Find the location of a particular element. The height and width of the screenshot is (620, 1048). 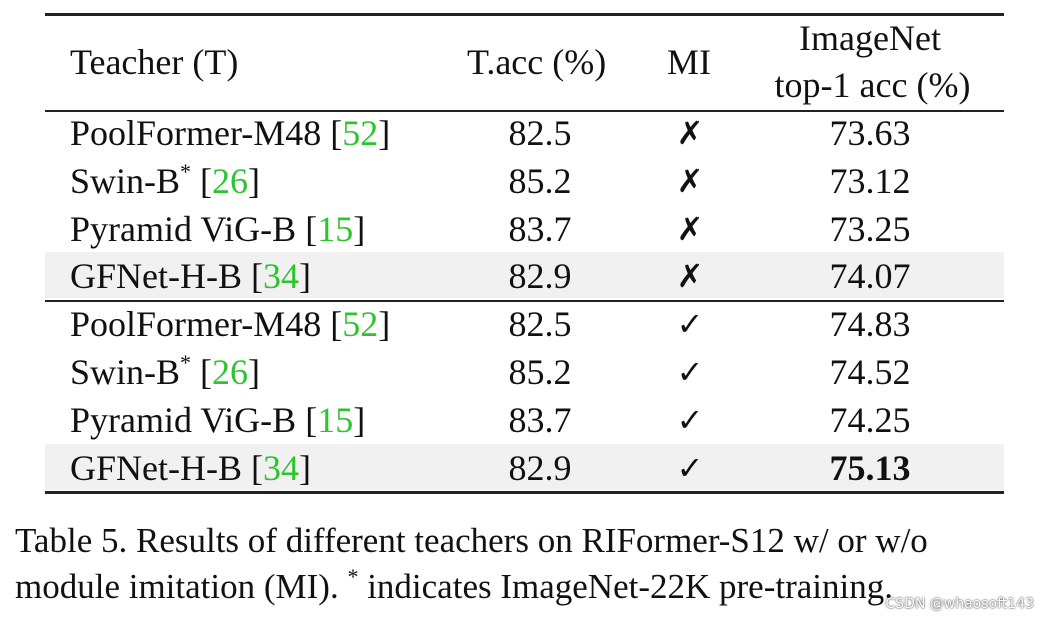

group-rule is located at coordinates (524, 301).